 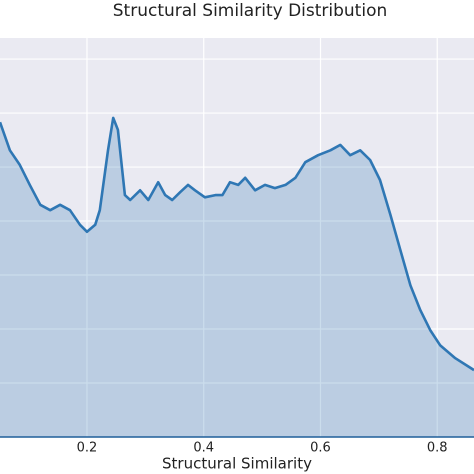 I want to click on x-tick-label: 0.6, so click(x=320, y=448).